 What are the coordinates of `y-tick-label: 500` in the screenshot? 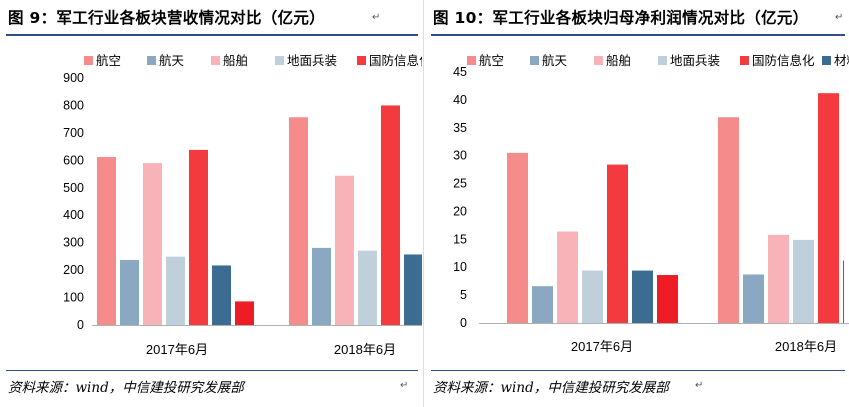 It's located at (73, 188).